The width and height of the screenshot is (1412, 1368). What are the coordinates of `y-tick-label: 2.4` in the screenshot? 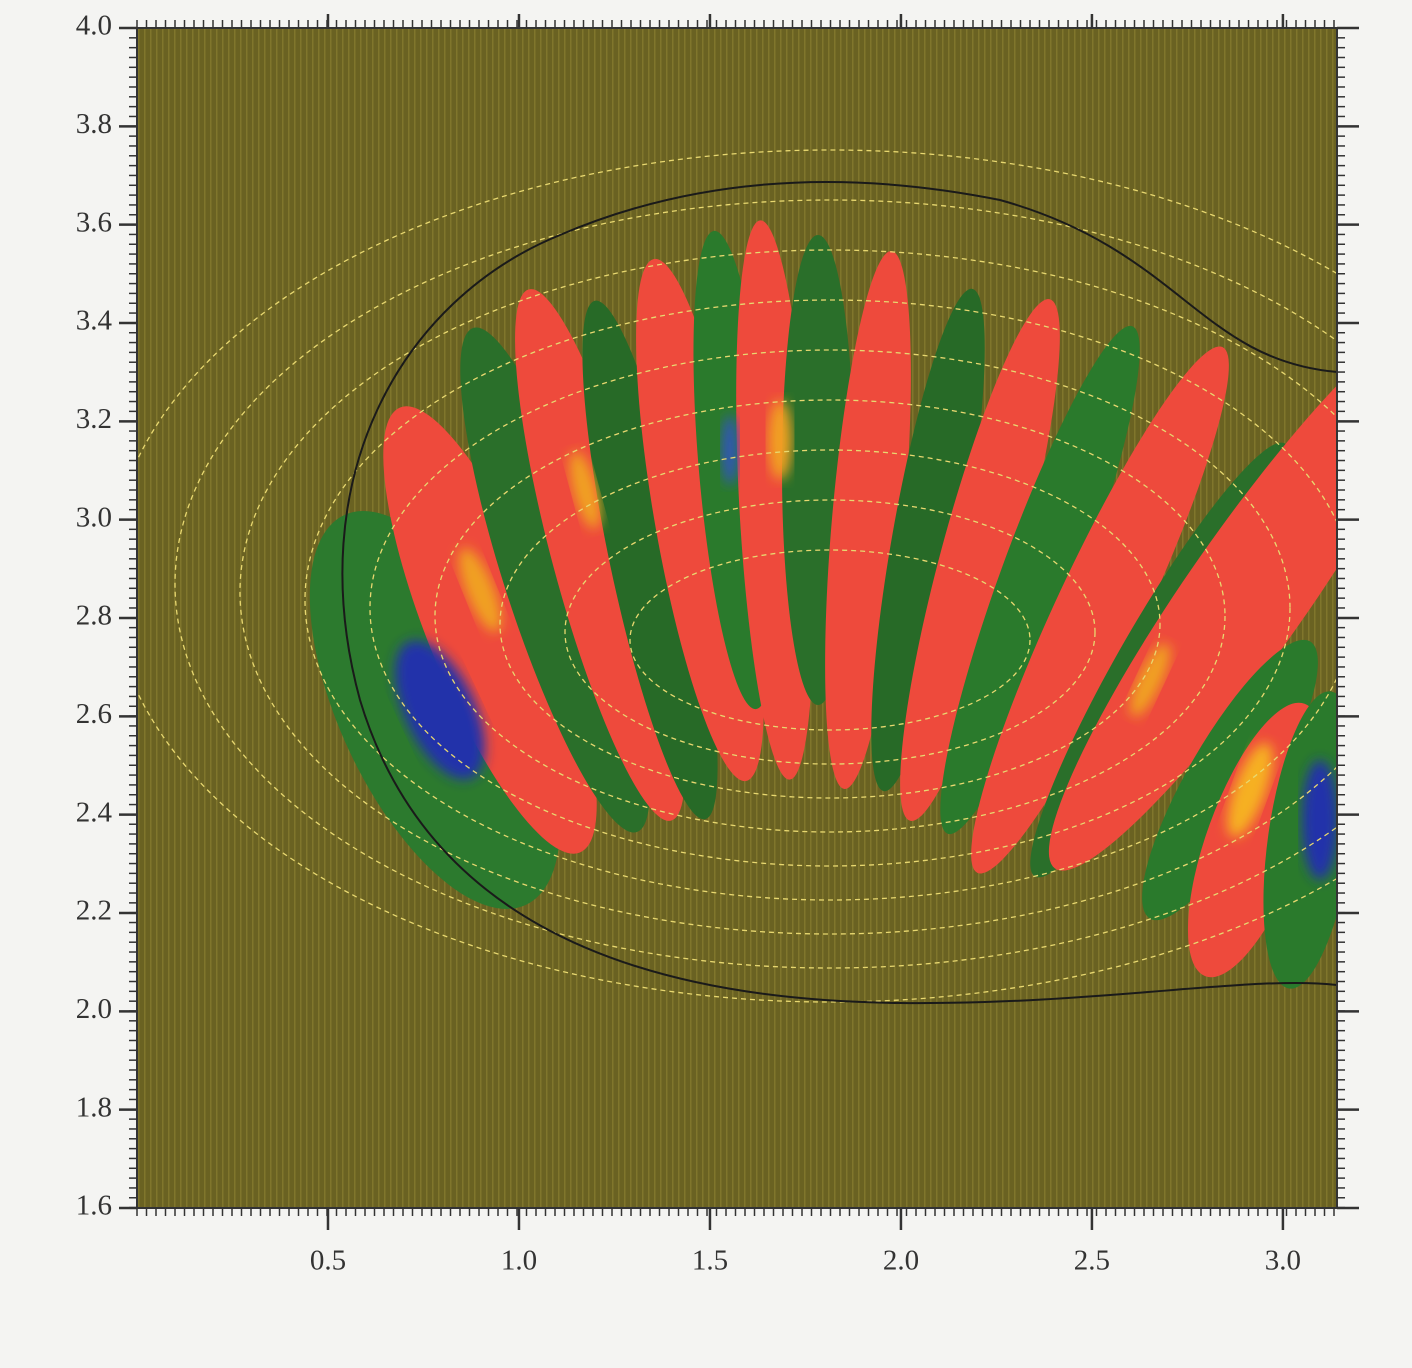 It's located at (94, 812).